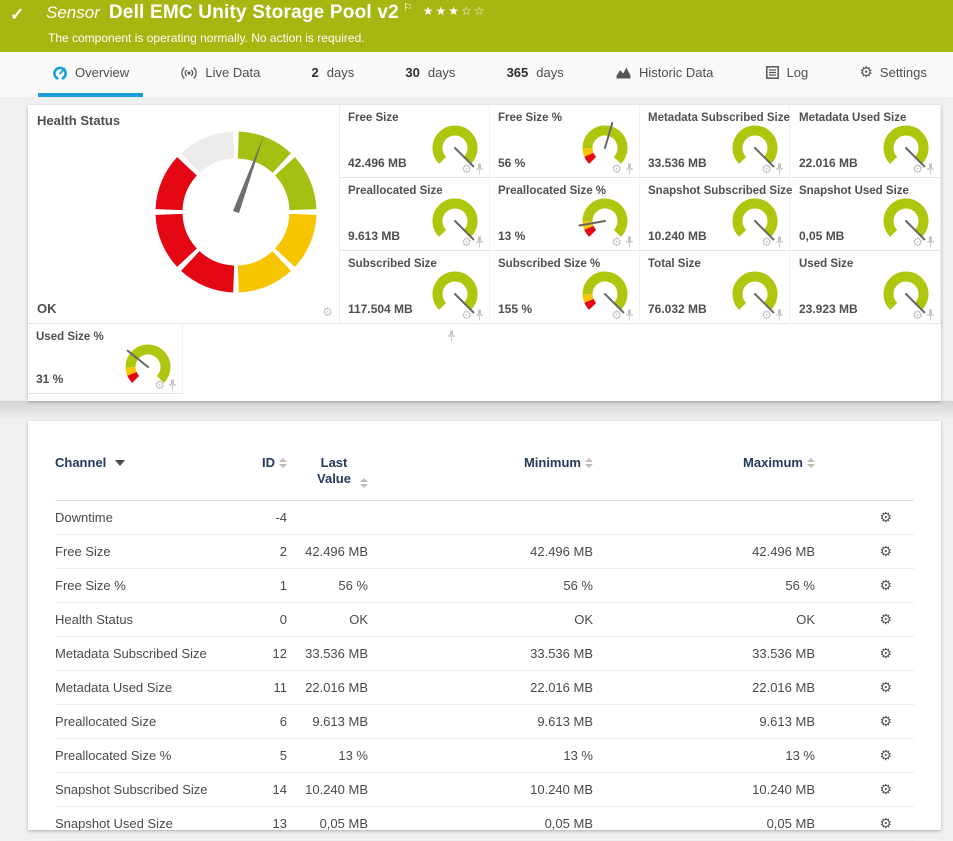 The height and width of the screenshot is (841, 953). Describe the element at coordinates (512, 236) in the screenshot. I see `gauge-value: 13 %` at that location.